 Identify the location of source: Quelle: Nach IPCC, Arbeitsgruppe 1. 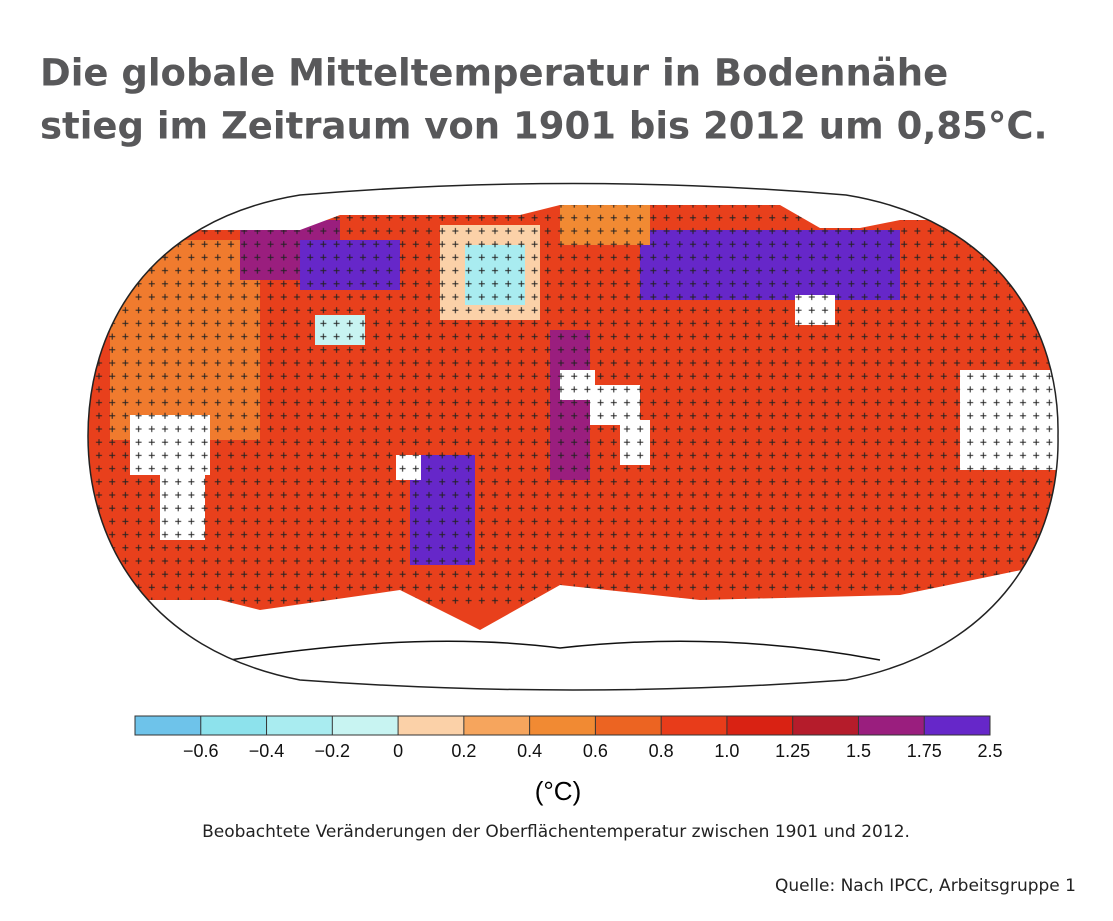
(925, 886).